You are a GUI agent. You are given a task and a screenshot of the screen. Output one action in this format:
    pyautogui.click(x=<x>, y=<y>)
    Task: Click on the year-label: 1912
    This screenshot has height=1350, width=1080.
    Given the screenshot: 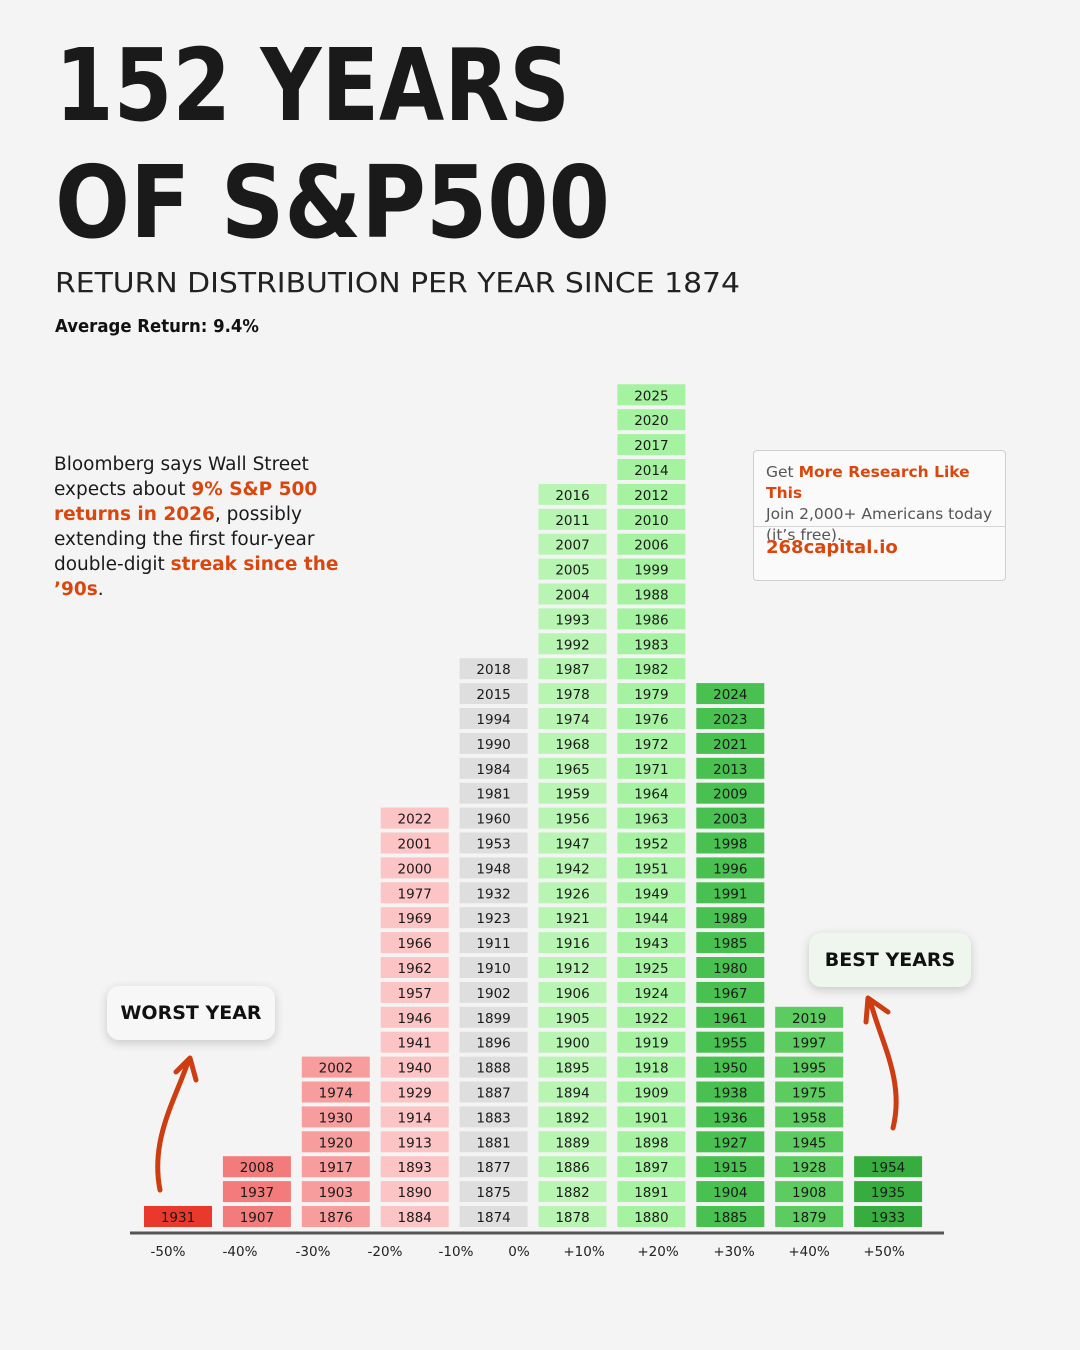 What is the action you would take?
    pyautogui.click(x=572, y=969)
    